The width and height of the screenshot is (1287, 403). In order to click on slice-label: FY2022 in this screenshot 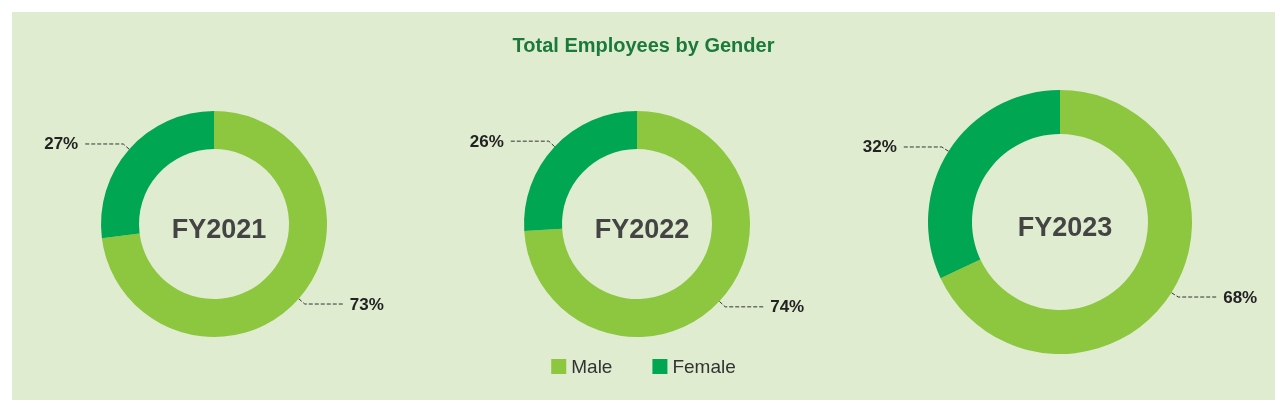, I will do `click(642, 229)`.